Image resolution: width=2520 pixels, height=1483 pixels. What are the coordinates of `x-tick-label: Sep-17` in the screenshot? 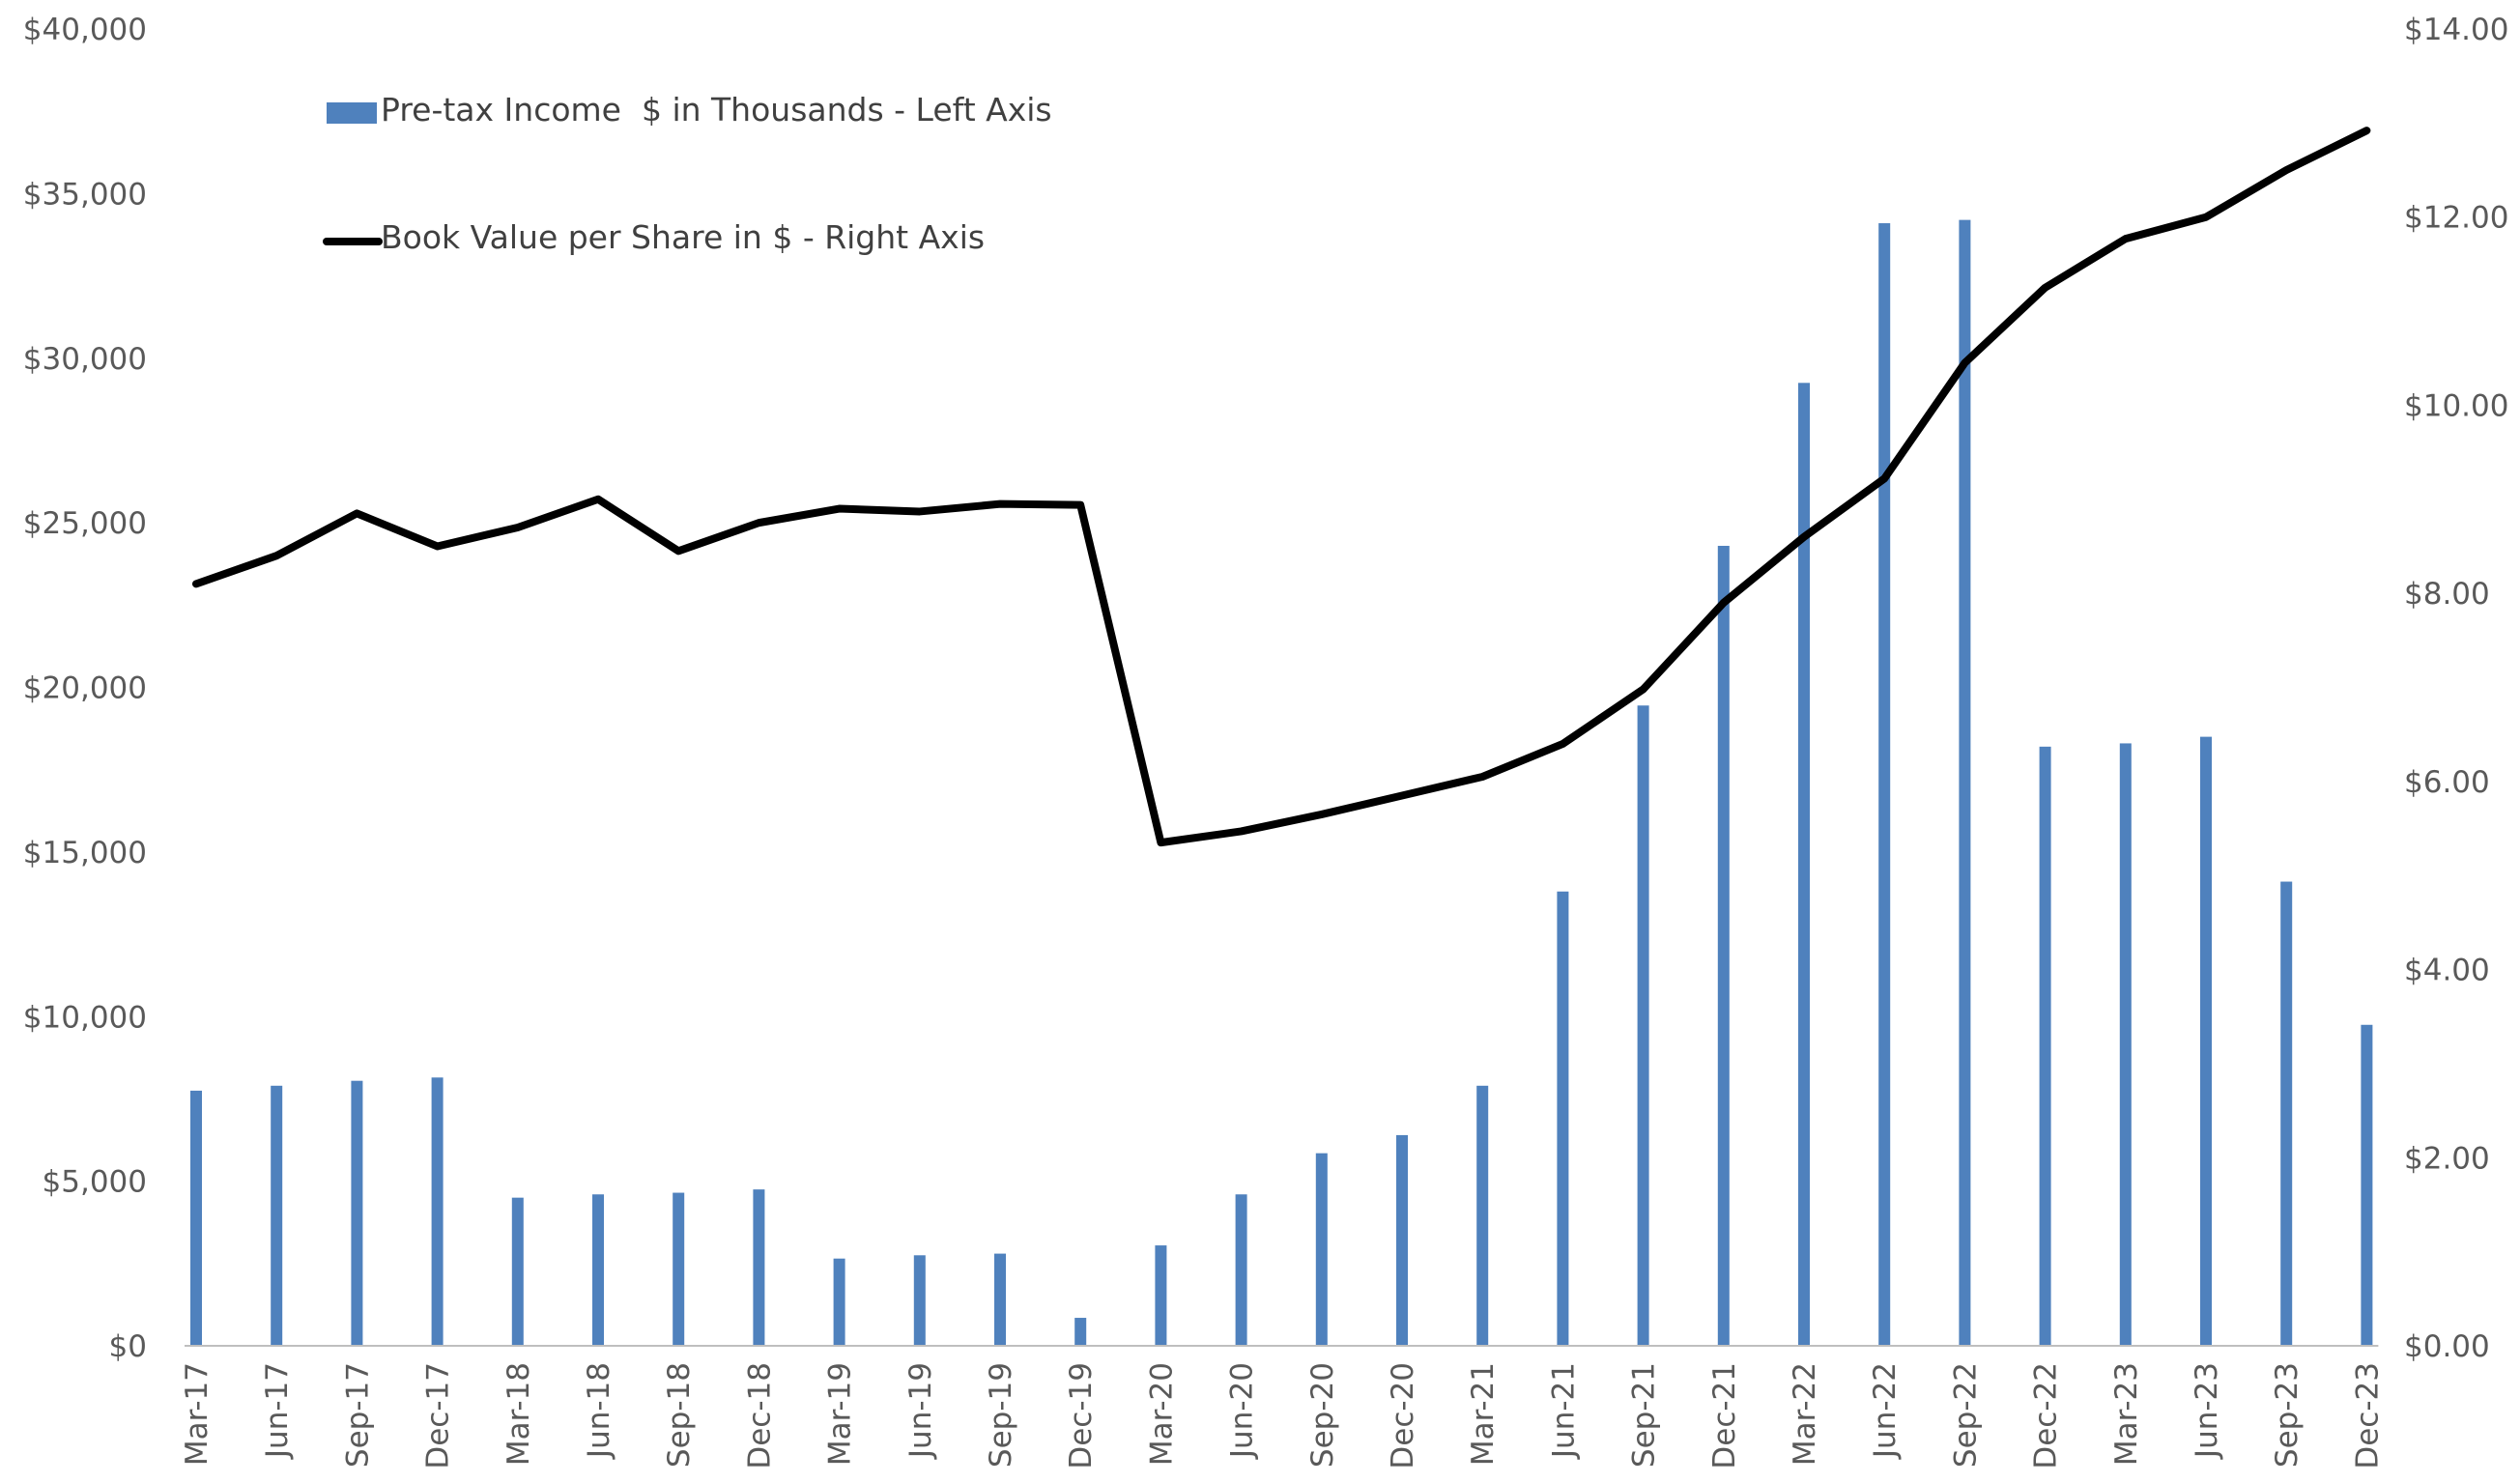 It's located at (358, 1415).